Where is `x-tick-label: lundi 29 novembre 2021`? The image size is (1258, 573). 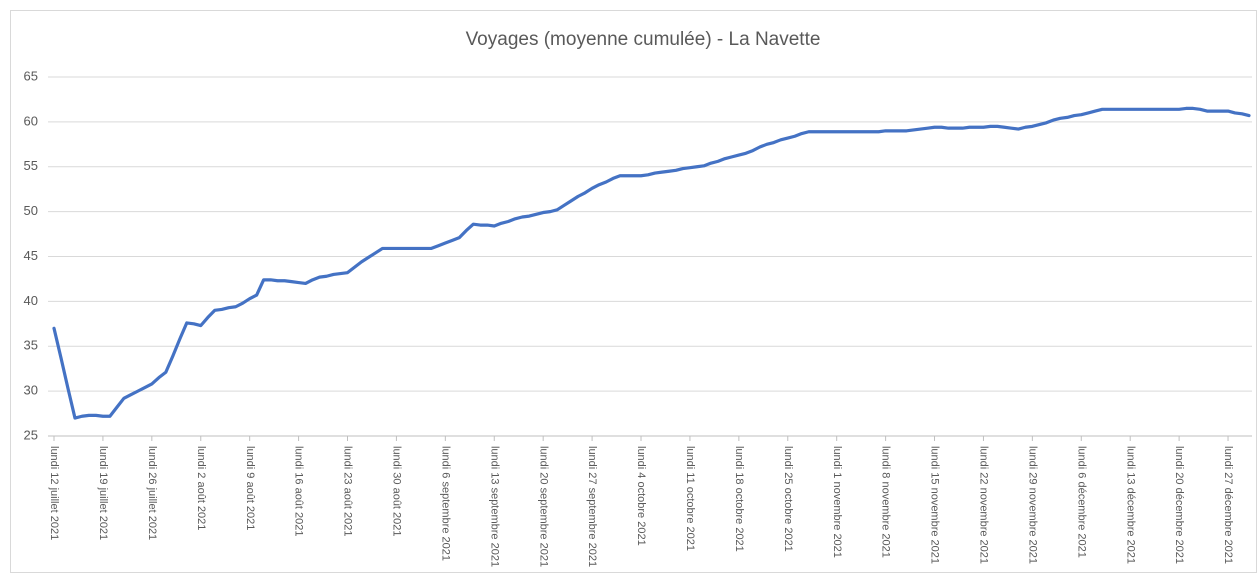
x-tick-label: lundi 29 novembre 2021 is located at coordinates (1032, 505).